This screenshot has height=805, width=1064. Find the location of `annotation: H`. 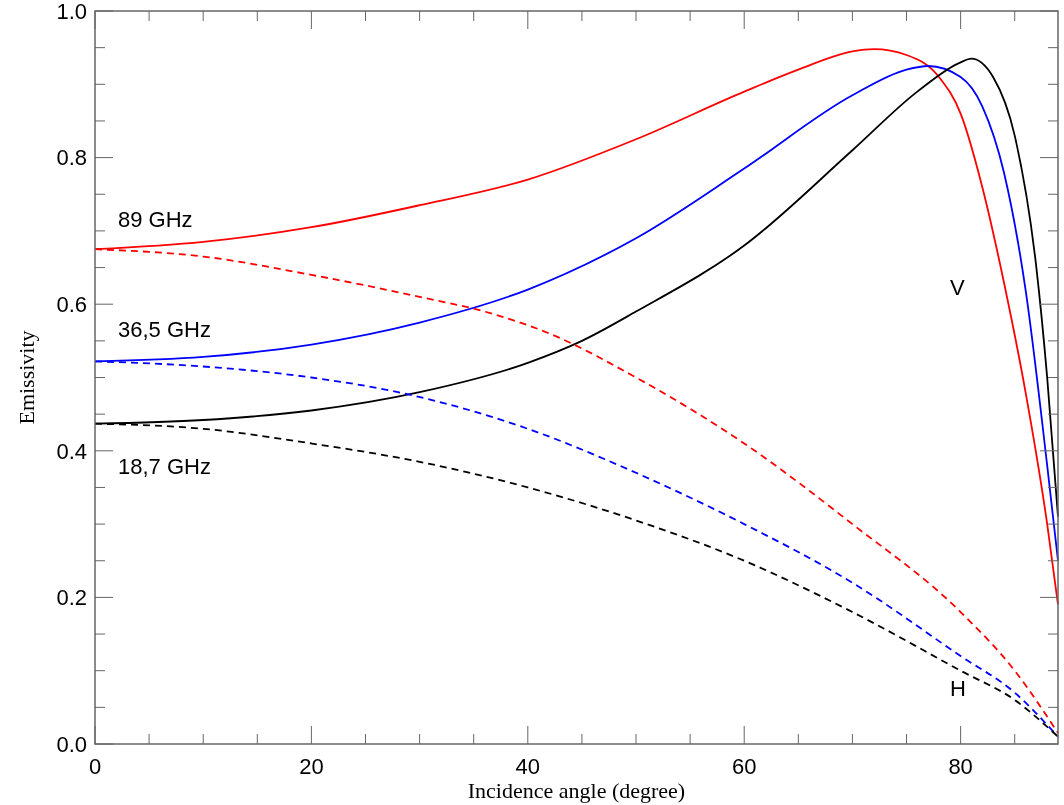

annotation: H is located at coordinates (958, 688).